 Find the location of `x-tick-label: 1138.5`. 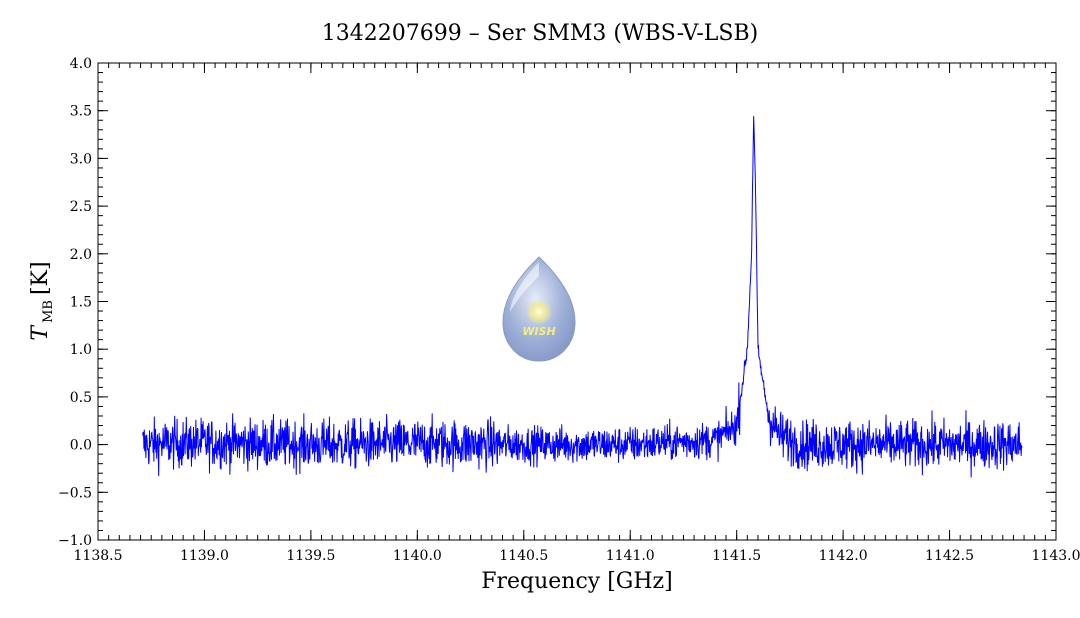

x-tick-label: 1138.5 is located at coordinates (98, 556).